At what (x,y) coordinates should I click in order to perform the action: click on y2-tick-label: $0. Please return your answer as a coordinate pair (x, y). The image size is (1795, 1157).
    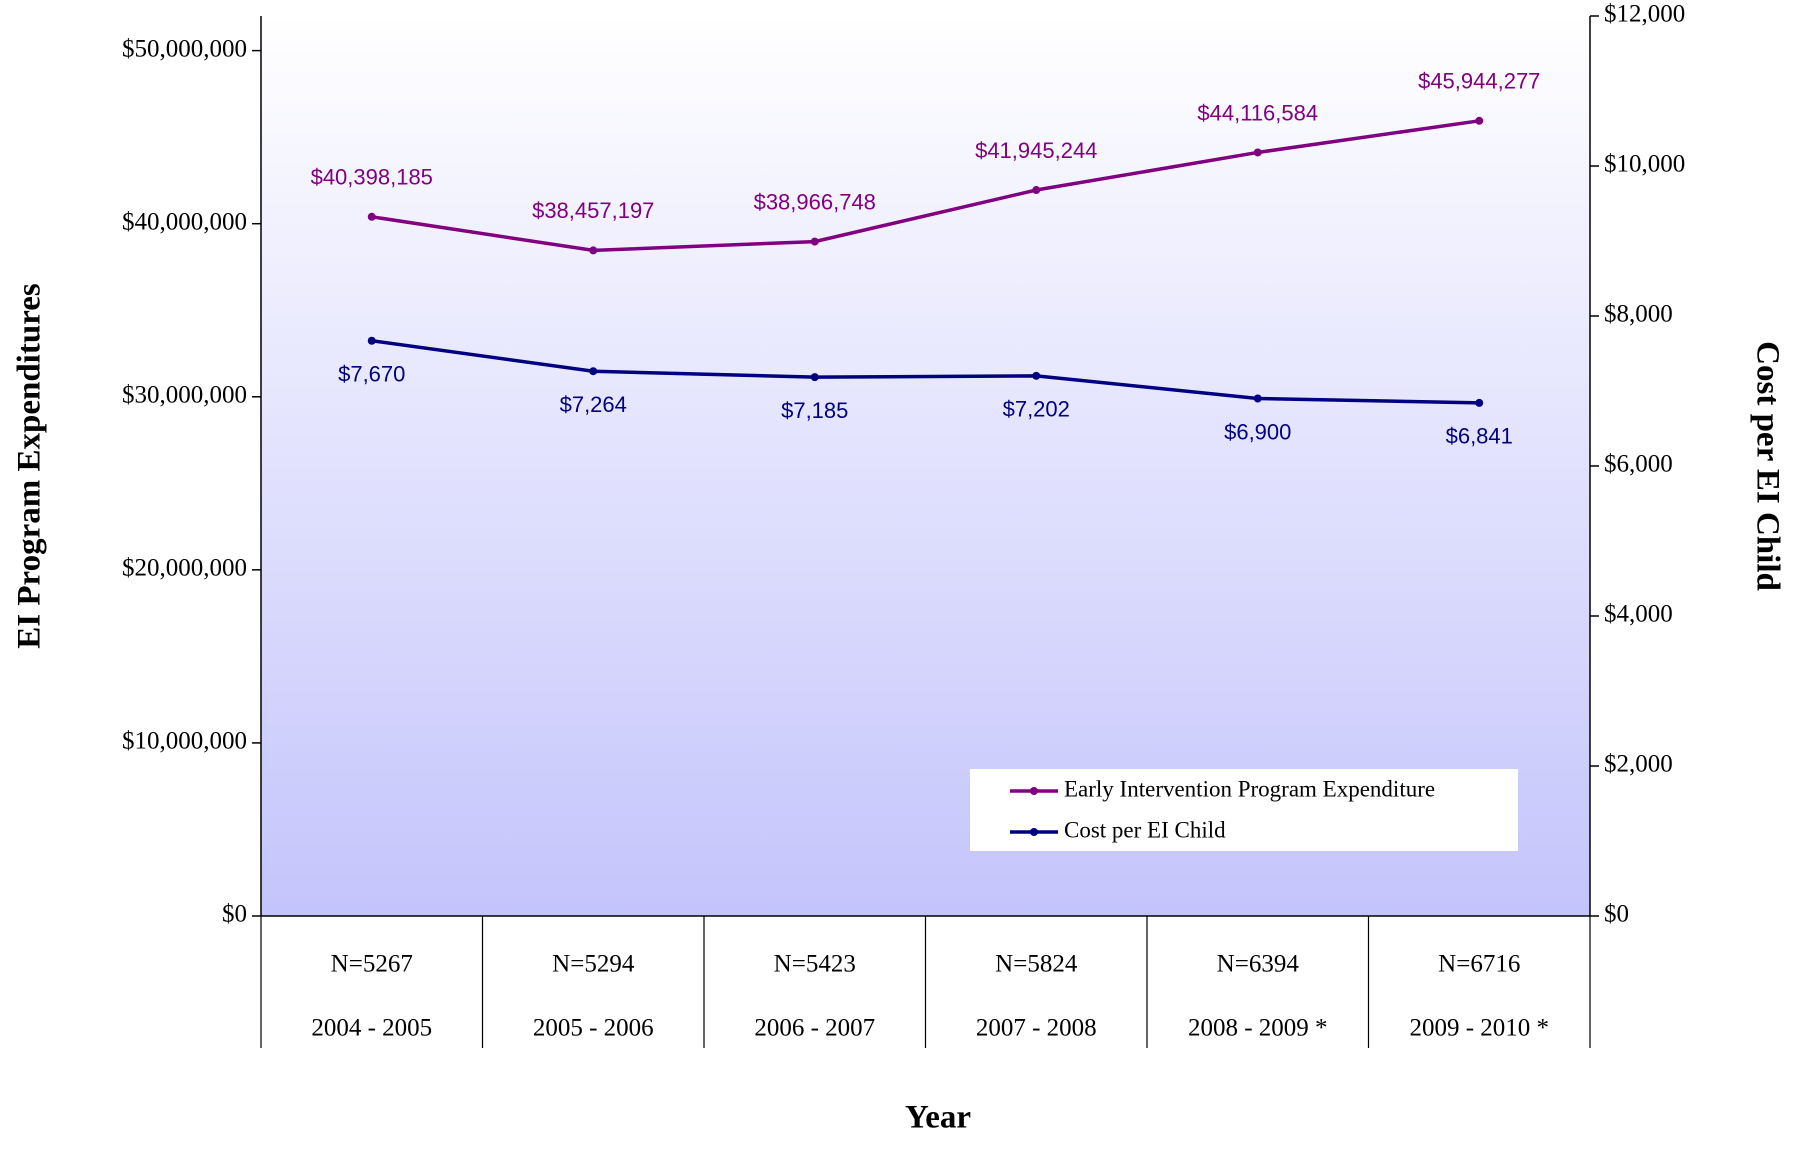
    Looking at the image, I should click on (1616, 914).